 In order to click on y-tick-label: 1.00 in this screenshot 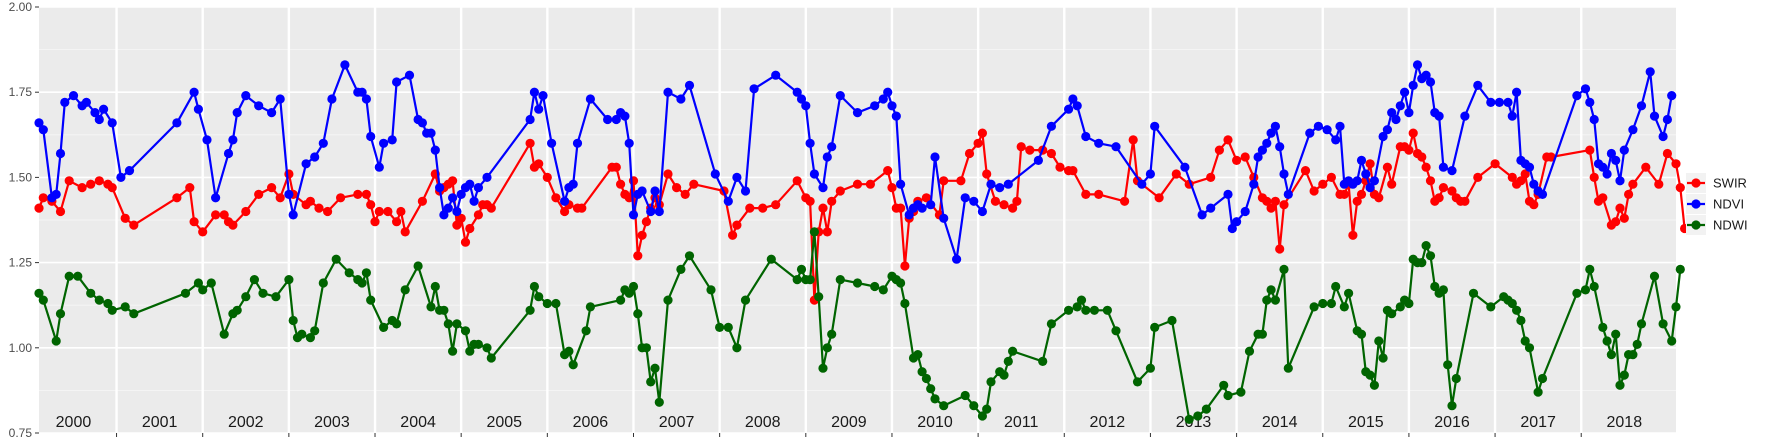, I will do `click(21, 348)`.